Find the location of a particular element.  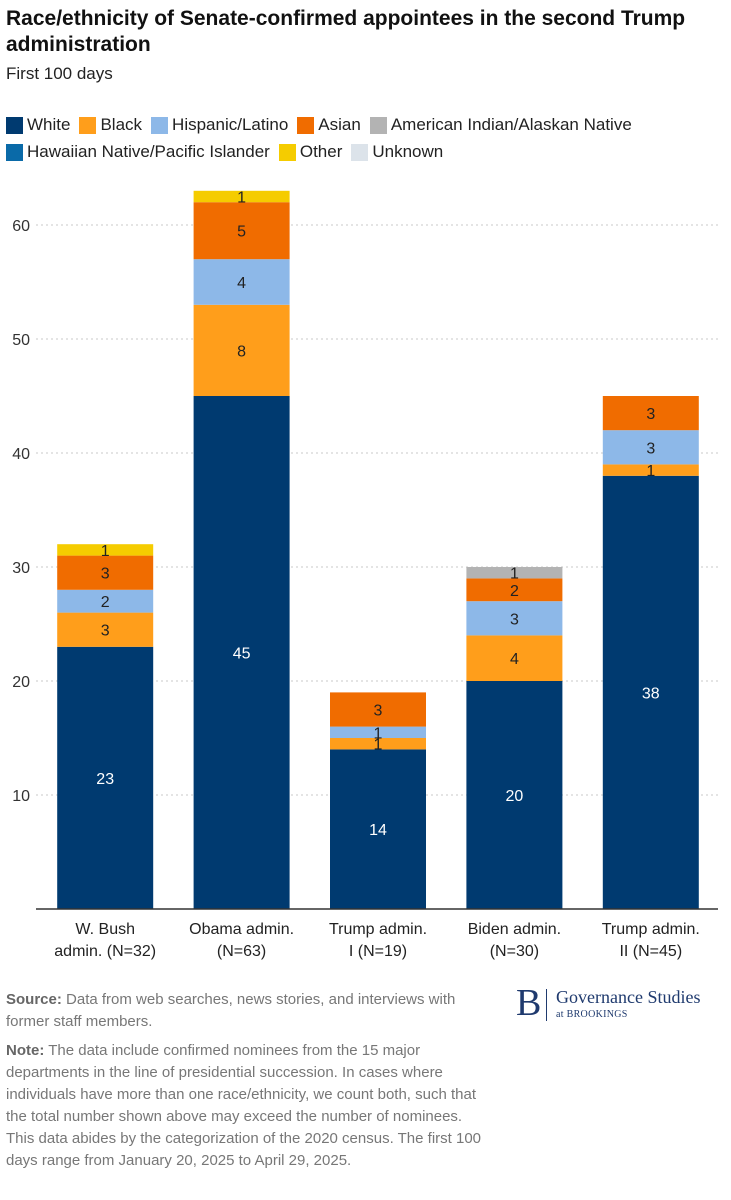

legend-label: Other is located at coordinates (321, 151).